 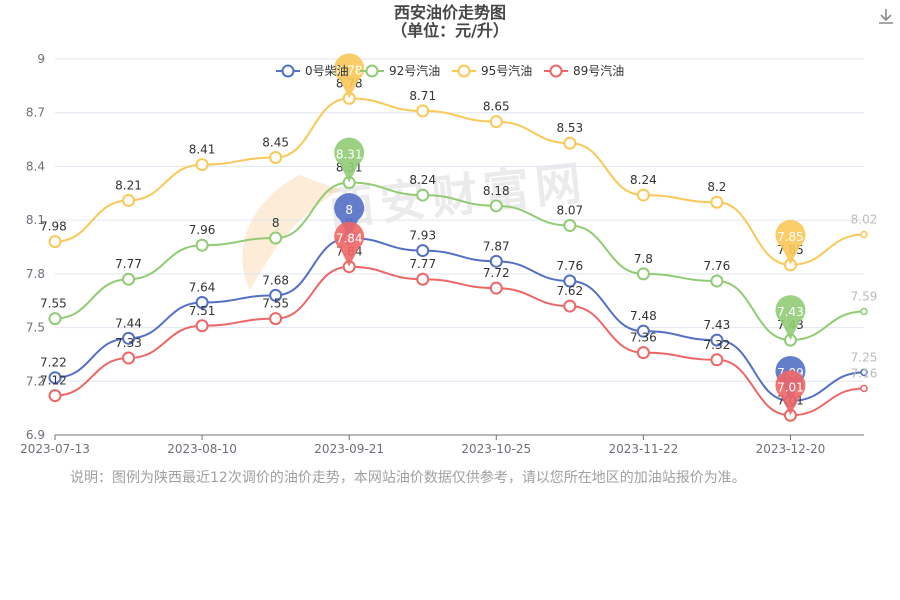 What do you see at coordinates (35, 381) in the screenshot?
I see `y-tick-label: 7.2` at bounding box center [35, 381].